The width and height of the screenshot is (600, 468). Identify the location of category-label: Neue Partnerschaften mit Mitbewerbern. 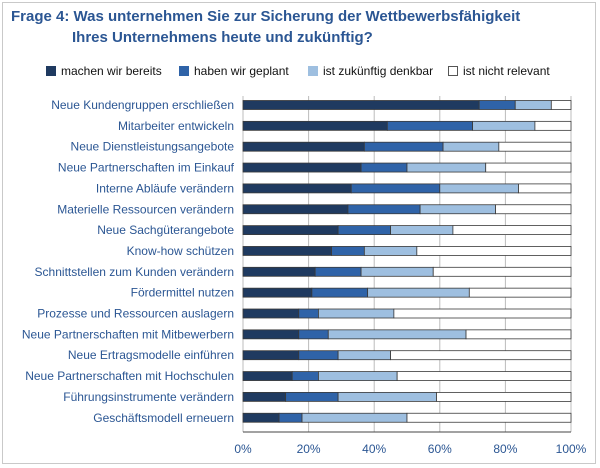
(128, 334).